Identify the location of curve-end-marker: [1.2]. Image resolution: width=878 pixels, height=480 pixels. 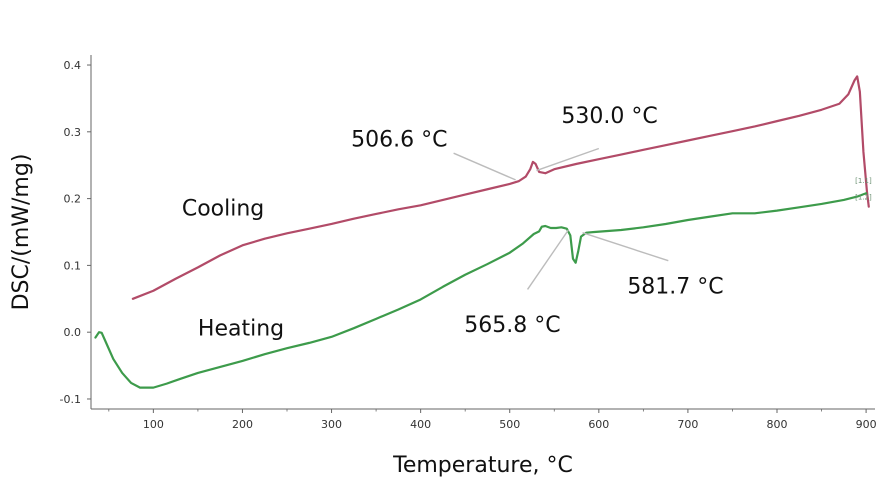
(863, 197).